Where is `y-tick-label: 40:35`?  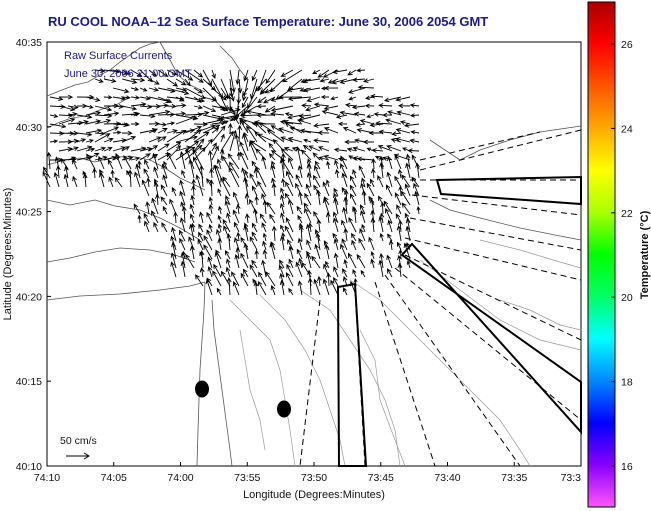 y-tick-label: 40:35 is located at coordinates (29, 43).